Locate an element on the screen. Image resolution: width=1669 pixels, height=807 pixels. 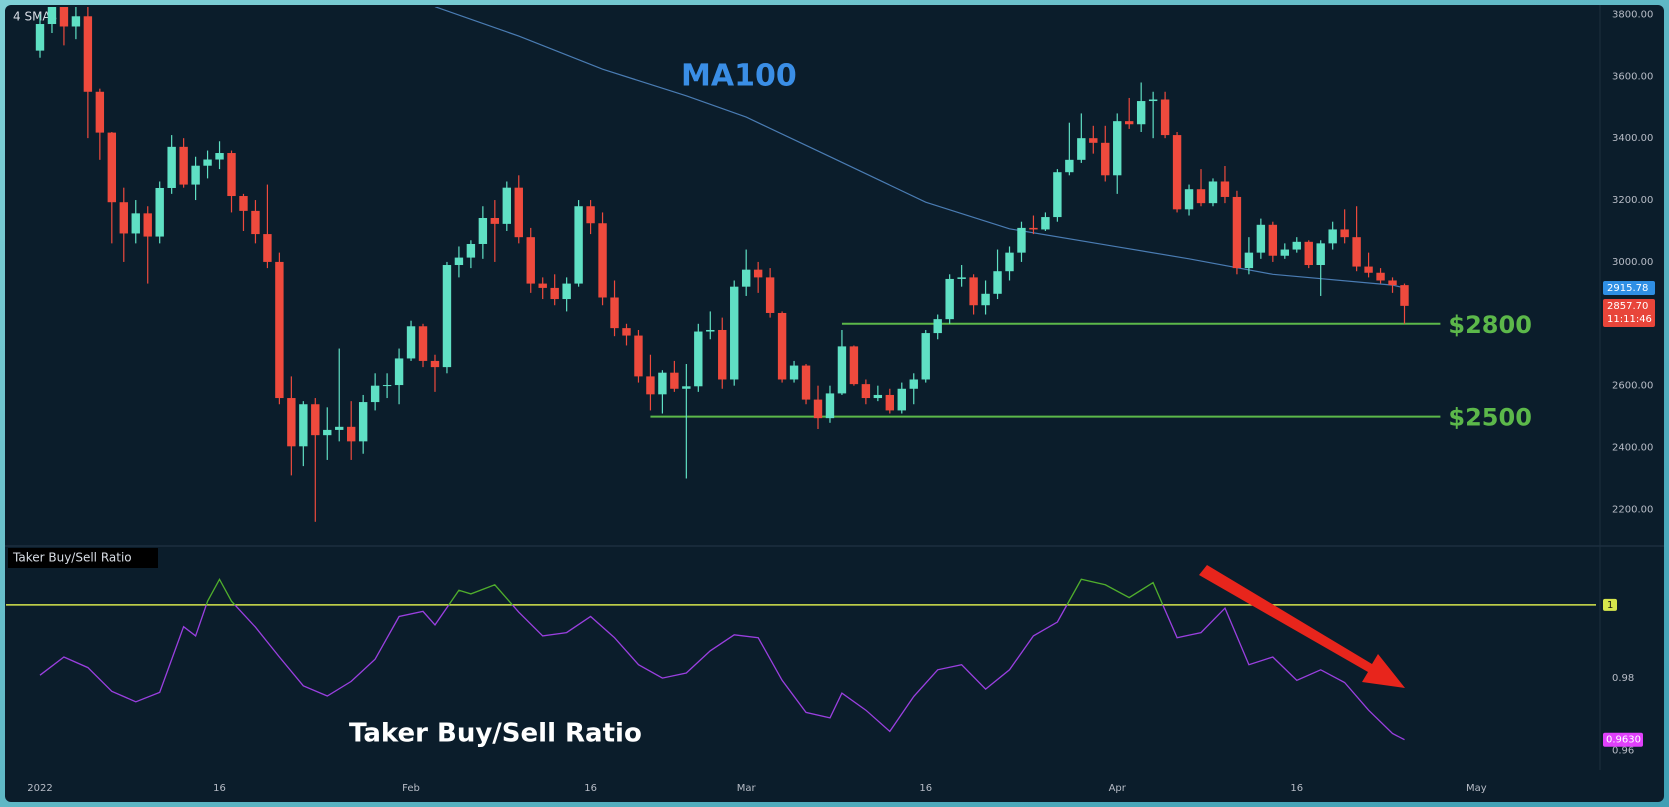
x-tick-label: May is located at coordinates (1476, 788).